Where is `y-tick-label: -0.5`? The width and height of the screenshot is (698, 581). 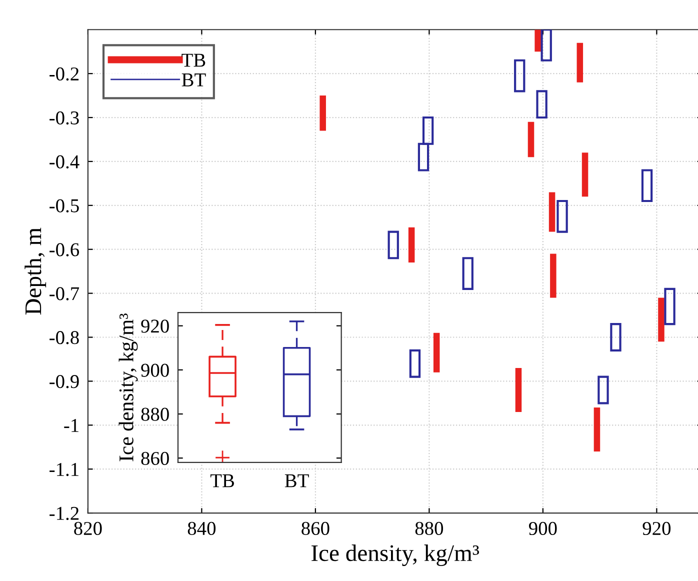 y-tick-label: -0.5 is located at coordinates (64, 205).